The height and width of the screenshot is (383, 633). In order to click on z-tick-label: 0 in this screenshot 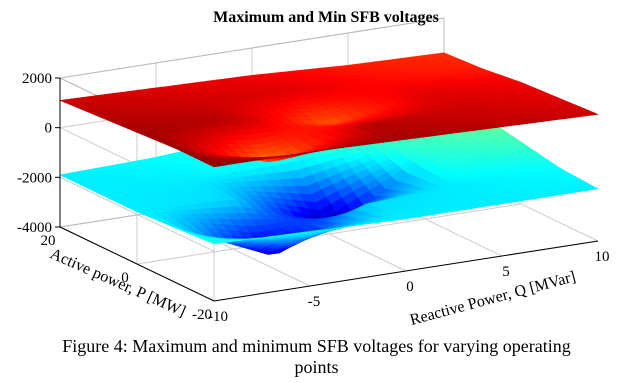, I will do `click(49, 129)`.